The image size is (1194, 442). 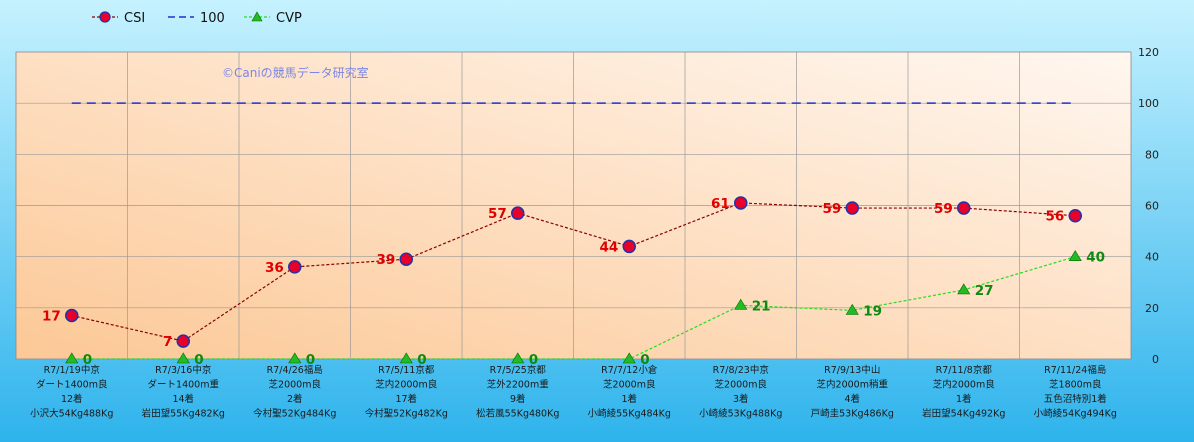 What do you see at coordinates (497, 214) in the screenshot?
I see `csi-data-label: 57` at bounding box center [497, 214].